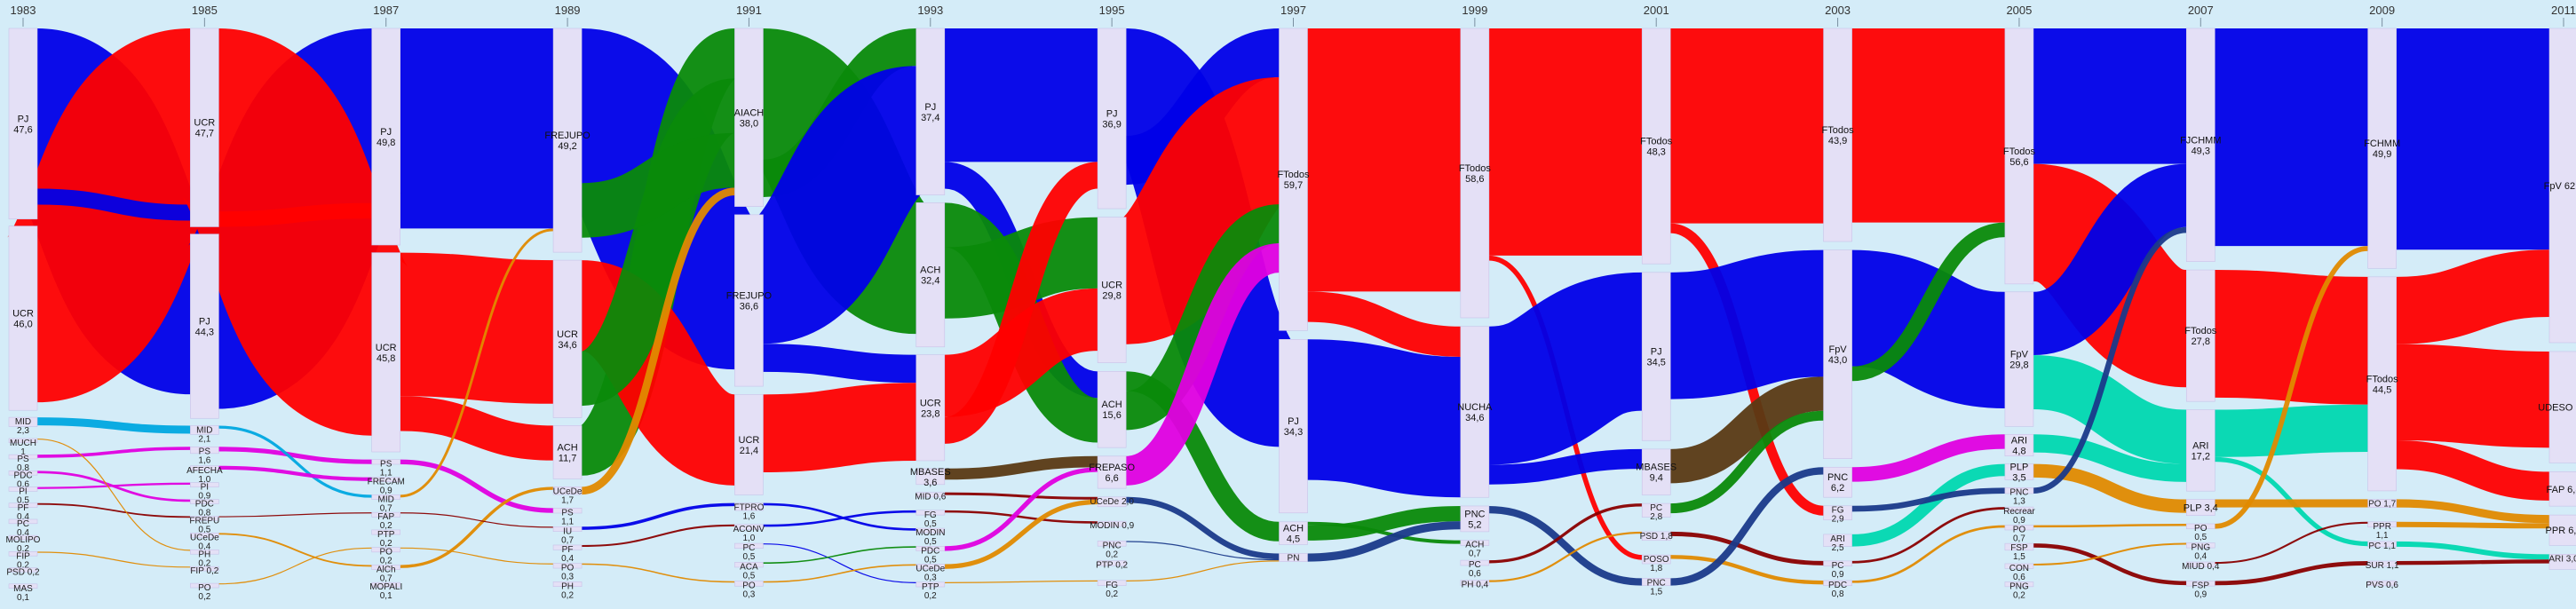 Image resolution: width=2576 pixels, height=609 pixels. What do you see at coordinates (23, 586) in the screenshot?
I see `node-1983-mas` at bounding box center [23, 586].